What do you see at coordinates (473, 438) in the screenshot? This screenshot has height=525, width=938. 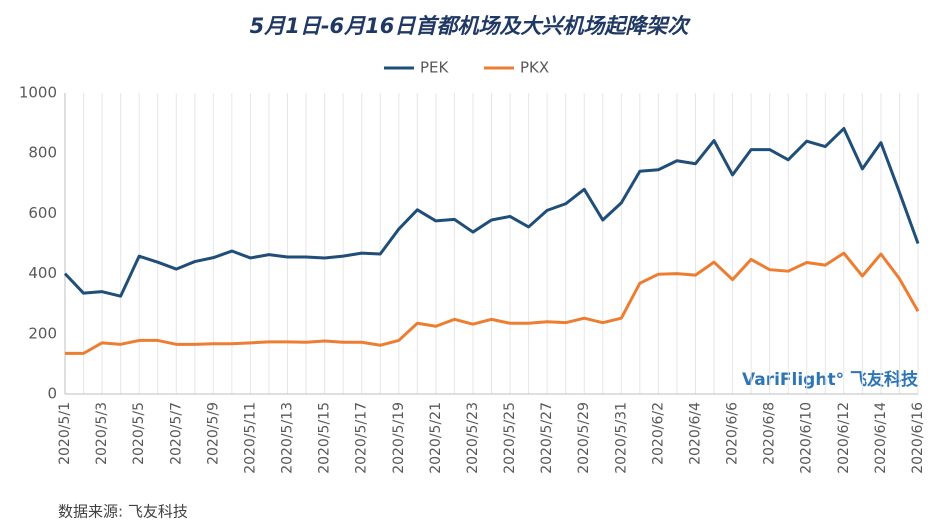 I see `x-tick-label: 2020/5/23` at bounding box center [473, 438].